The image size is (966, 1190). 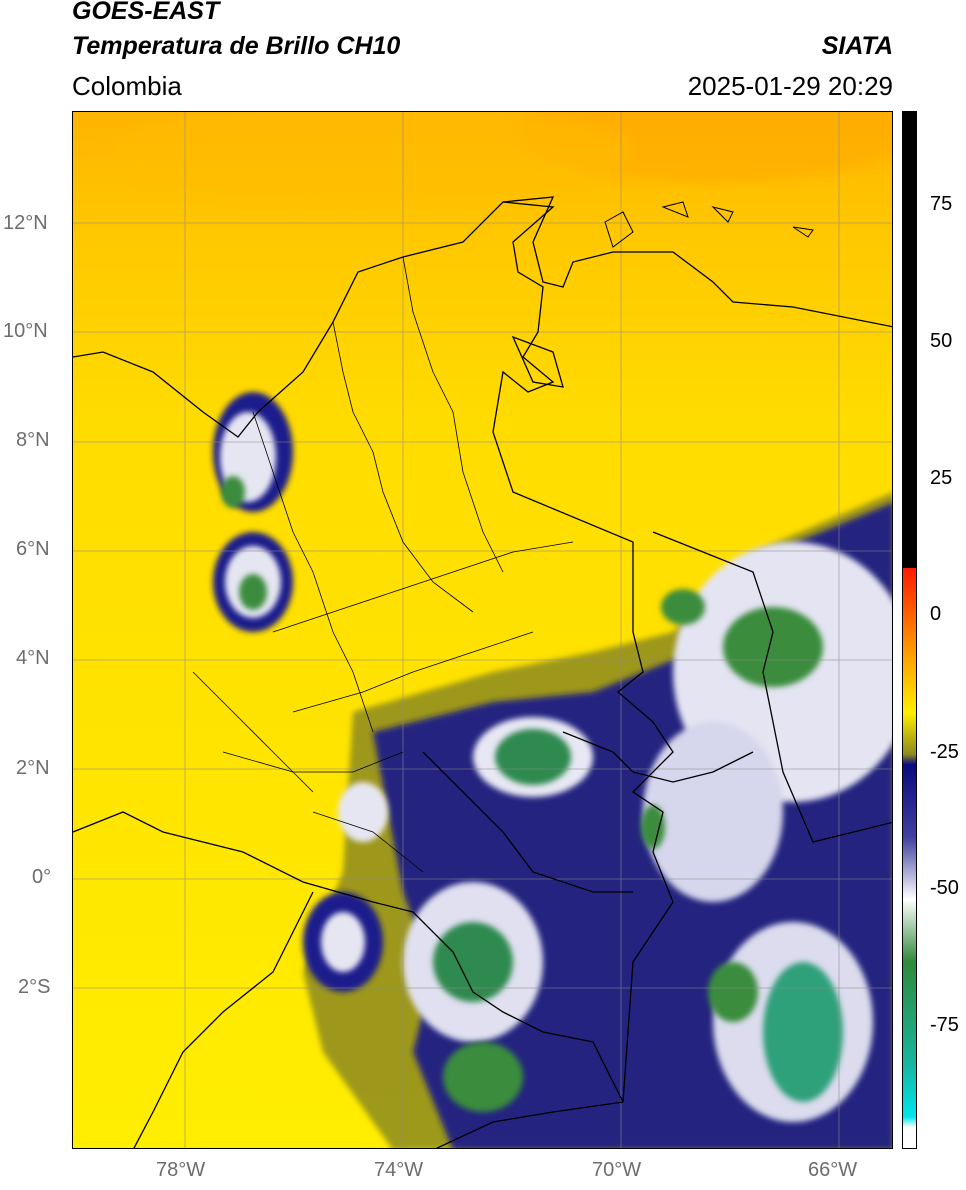 What do you see at coordinates (833, 1170) in the screenshot?
I see `lon-label: 66°W` at bounding box center [833, 1170].